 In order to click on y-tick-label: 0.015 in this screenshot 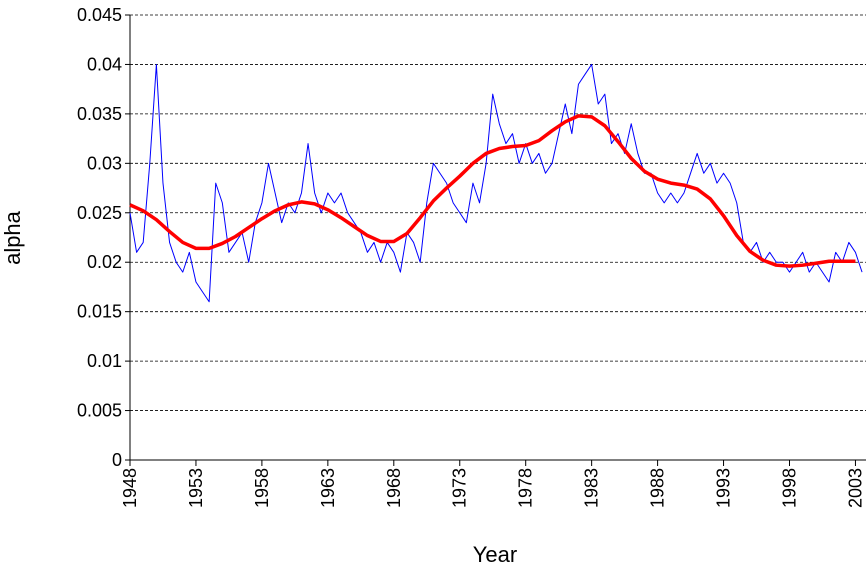, I will do `click(99, 312)`.